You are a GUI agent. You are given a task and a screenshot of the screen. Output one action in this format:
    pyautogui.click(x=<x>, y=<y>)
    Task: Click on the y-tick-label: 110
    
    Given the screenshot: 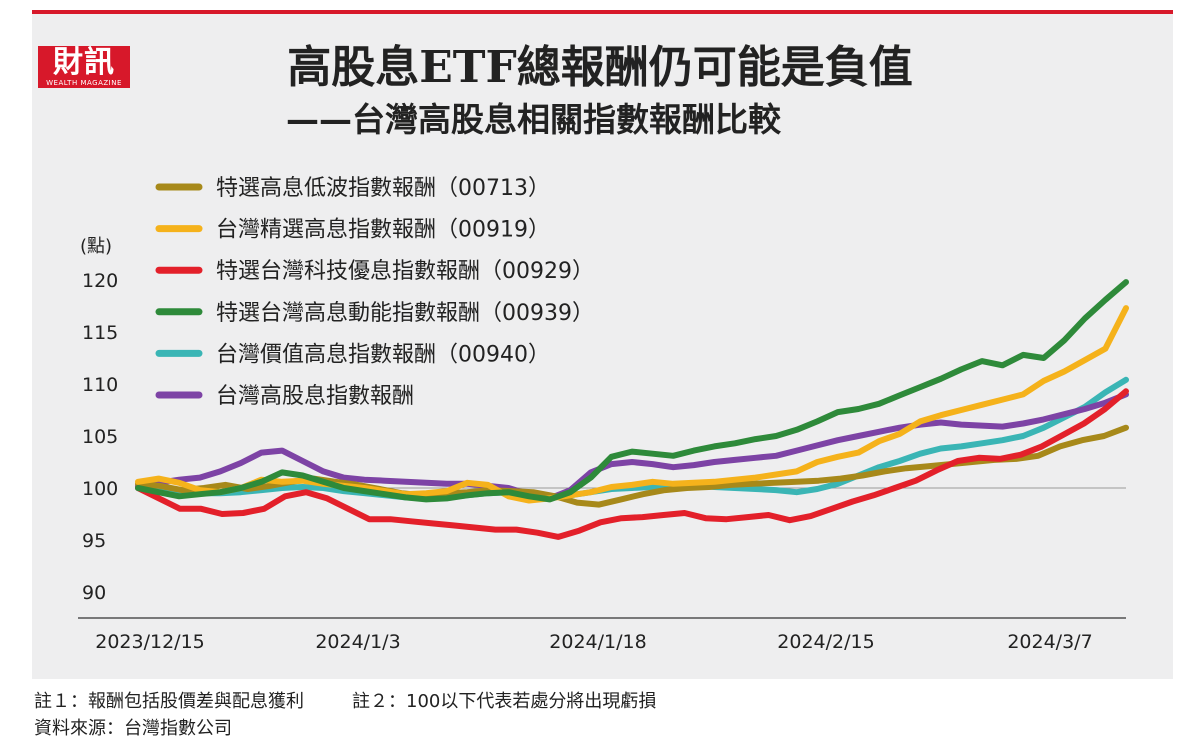 What is the action you would take?
    pyautogui.click(x=100, y=385)
    